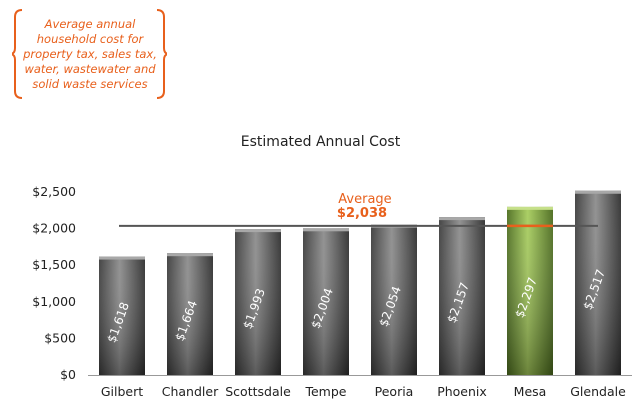  What do you see at coordinates (258, 391) in the screenshot?
I see `category-label: Scottsdale` at bounding box center [258, 391].